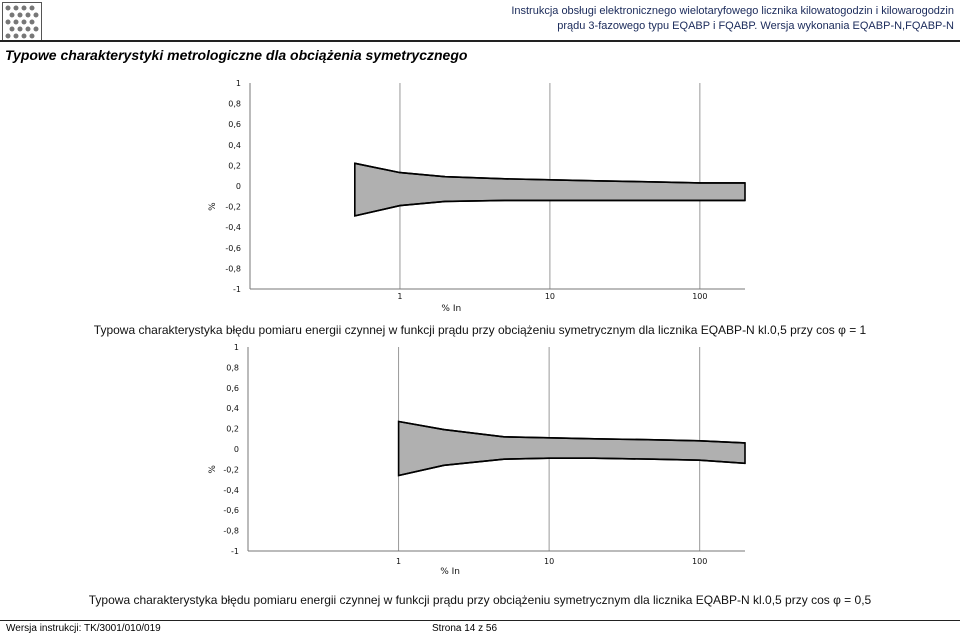  What do you see at coordinates (83, 628) in the screenshot?
I see `footer-version: Wersja instrukcji: TK/3001/010/019` at bounding box center [83, 628].